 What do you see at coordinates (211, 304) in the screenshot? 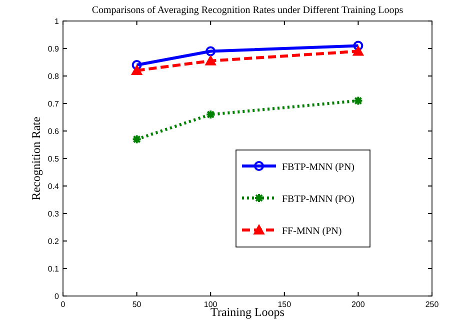
I see `x-tick-label: 100` at bounding box center [211, 304].